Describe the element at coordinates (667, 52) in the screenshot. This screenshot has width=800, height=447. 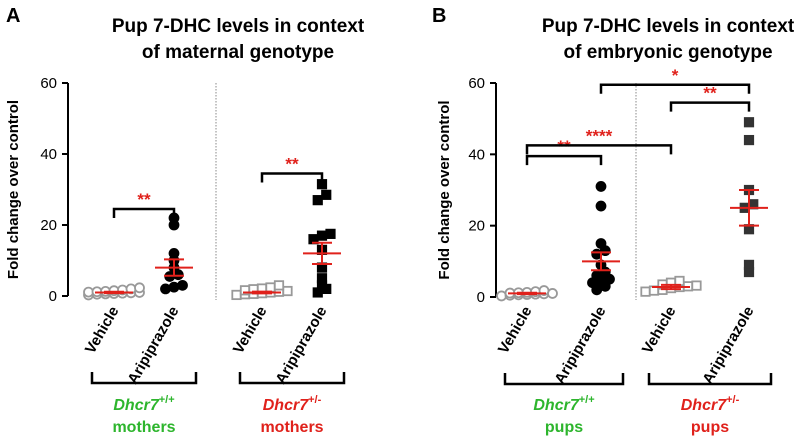
I see `chart-title-line: of embryonic genotype` at that location.